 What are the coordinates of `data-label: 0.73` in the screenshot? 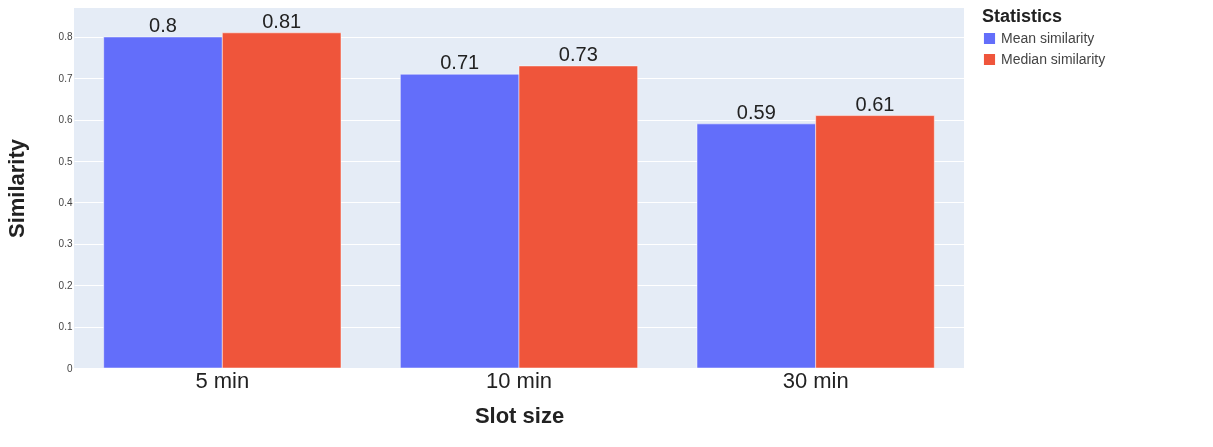 It's located at (578, 53).